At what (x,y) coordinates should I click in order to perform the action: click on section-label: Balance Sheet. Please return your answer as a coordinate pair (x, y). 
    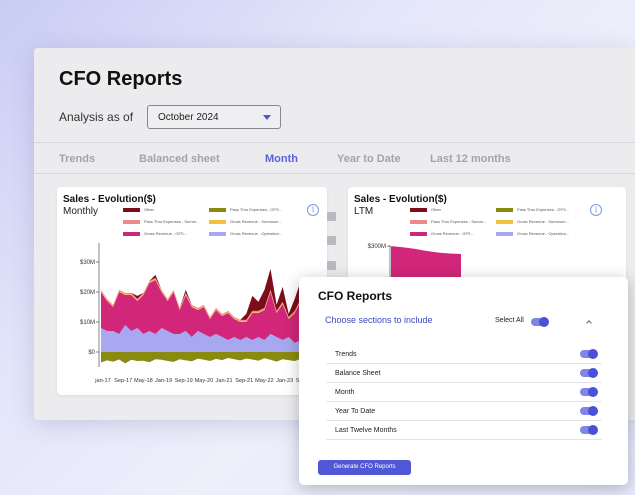
    Looking at the image, I should click on (358, 373).